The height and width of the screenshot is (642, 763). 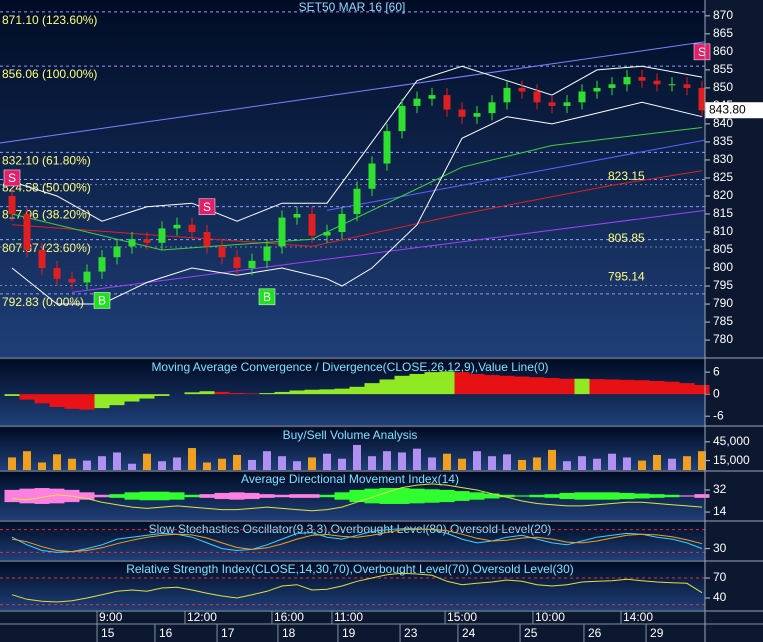 I want to click on date-label: 19, so click(x=349, y=633).